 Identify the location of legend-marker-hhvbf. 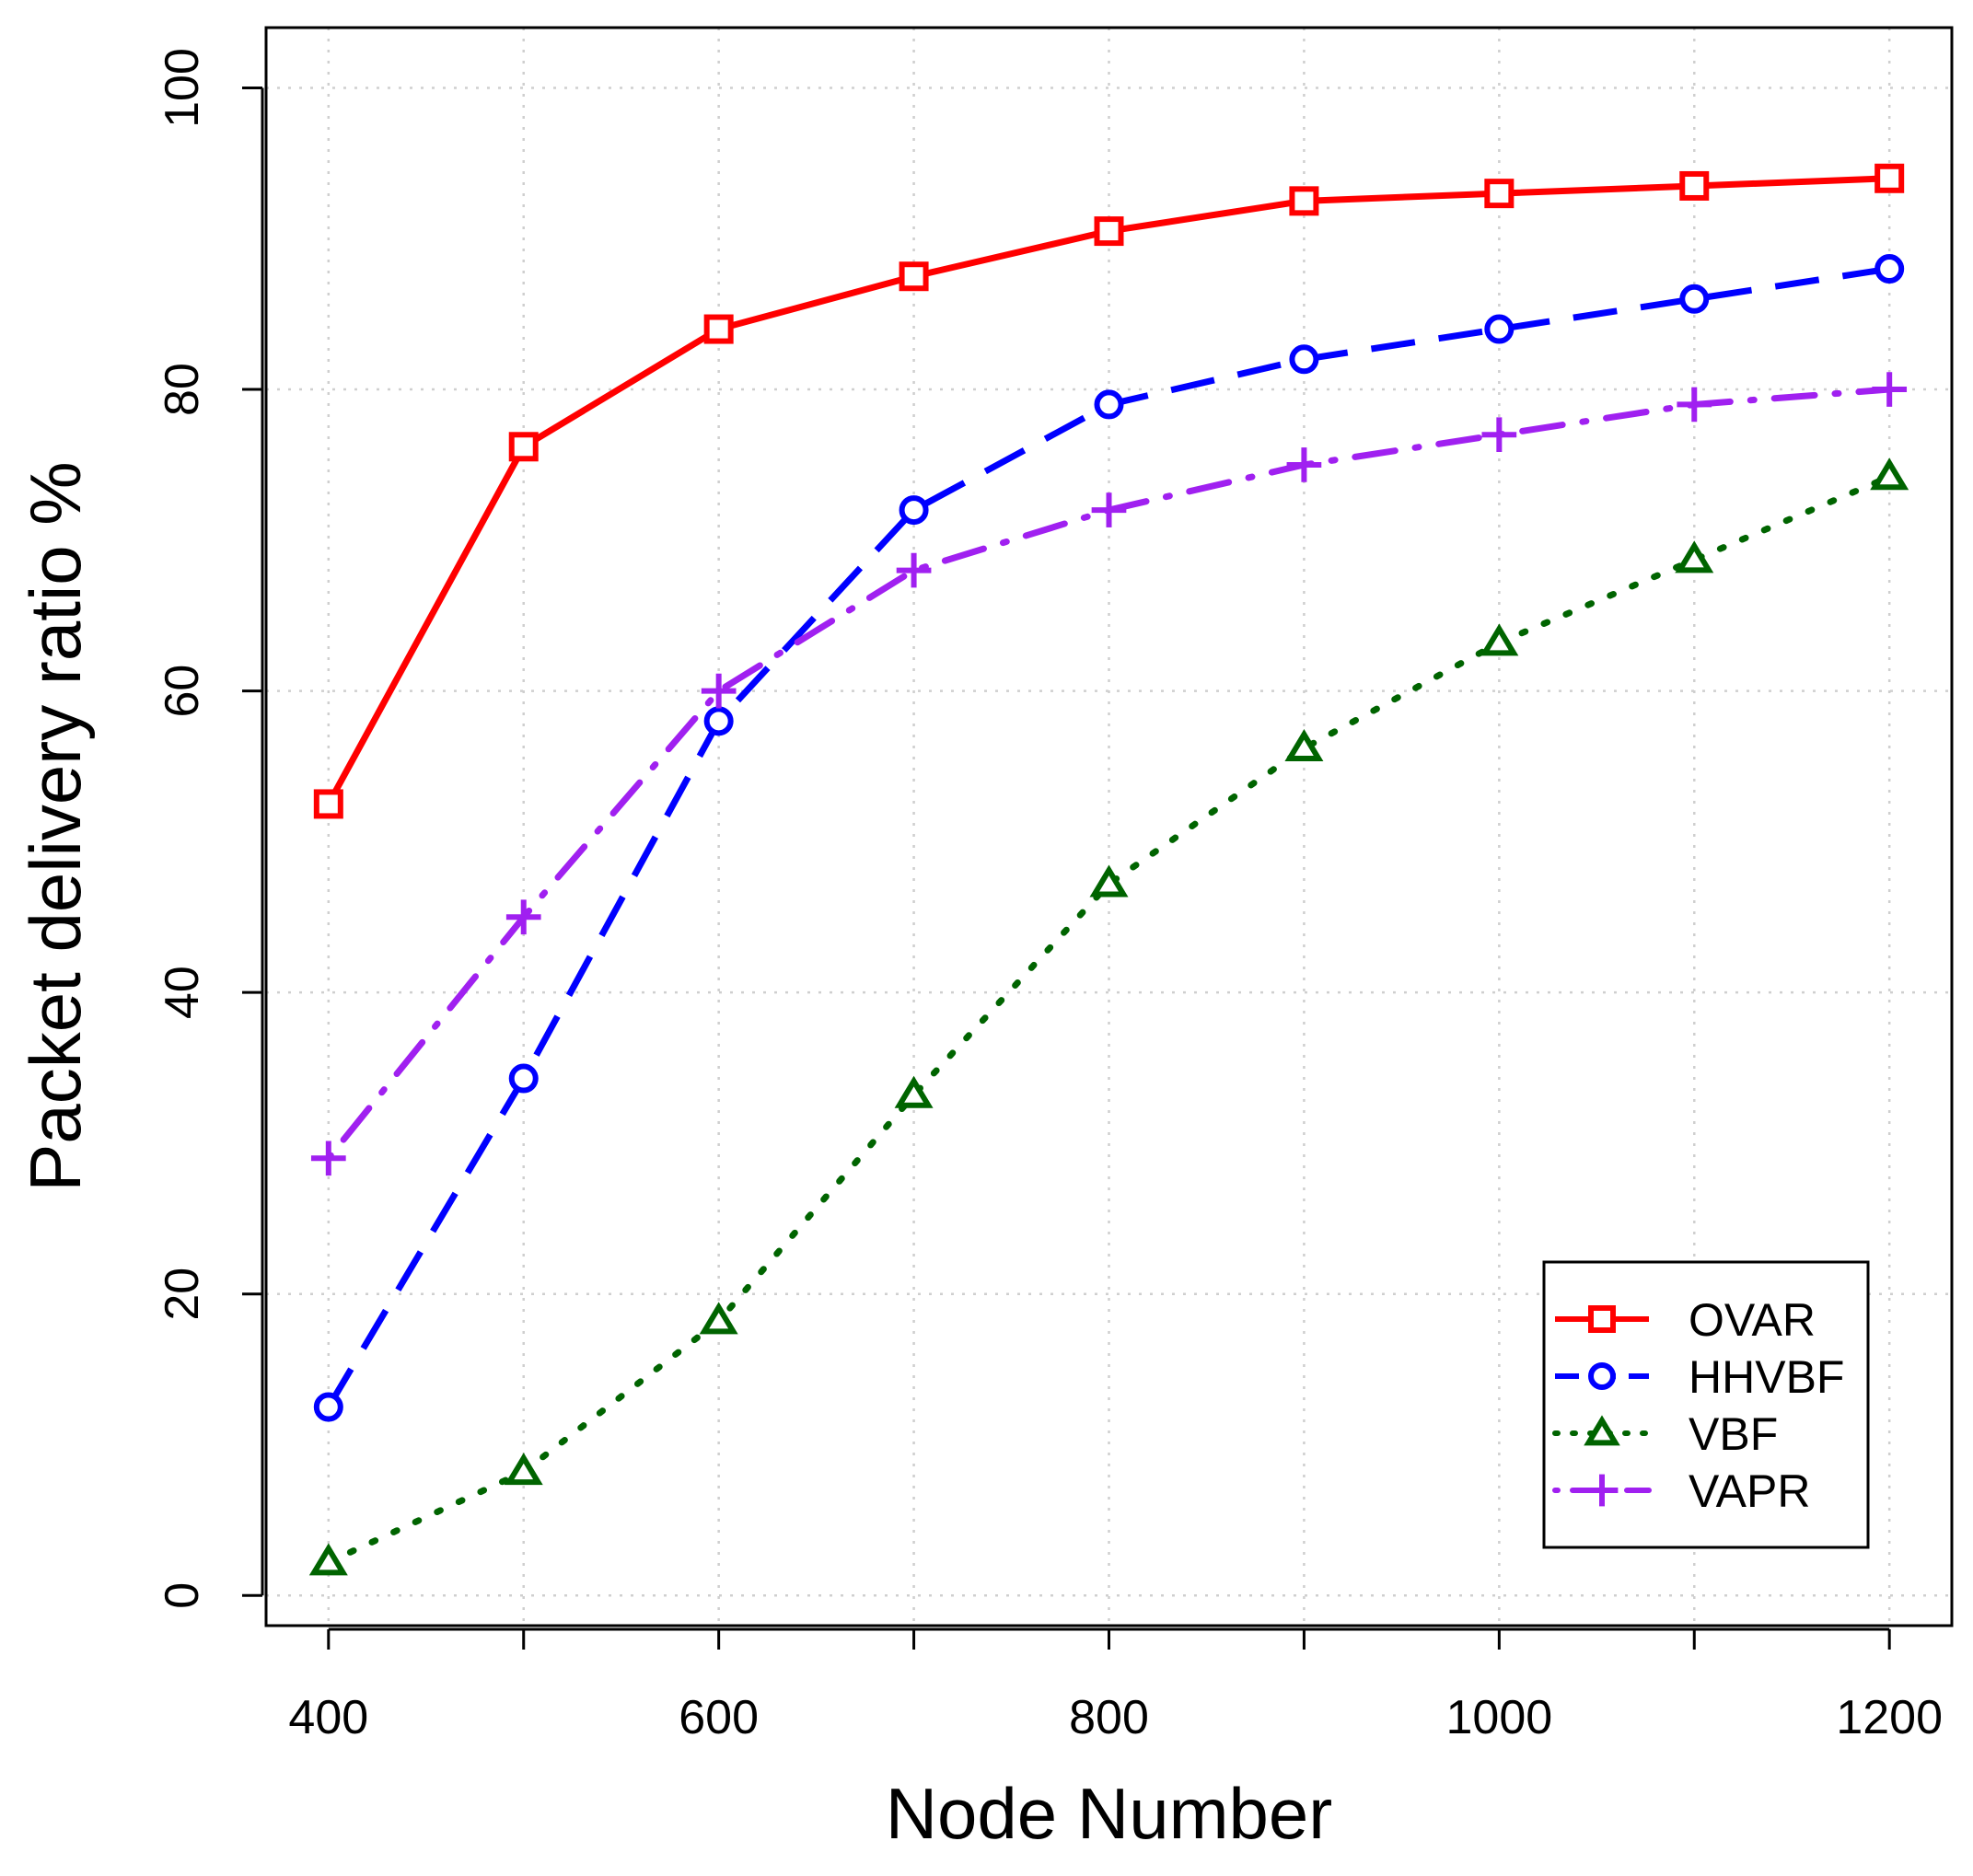
(1602, 1376).